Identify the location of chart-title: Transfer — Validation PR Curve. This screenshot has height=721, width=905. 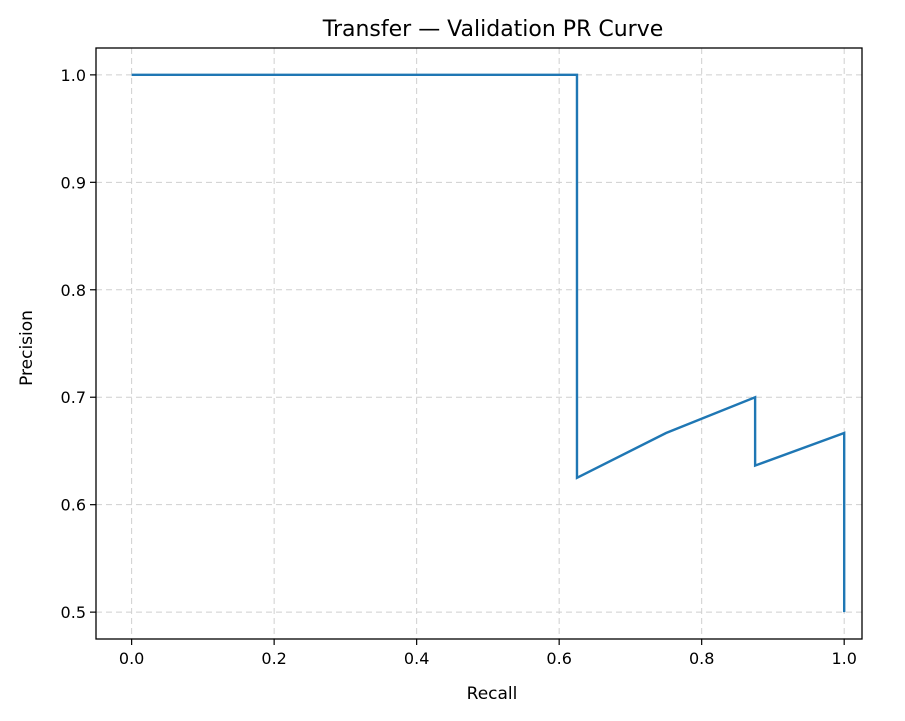
(493, 29).